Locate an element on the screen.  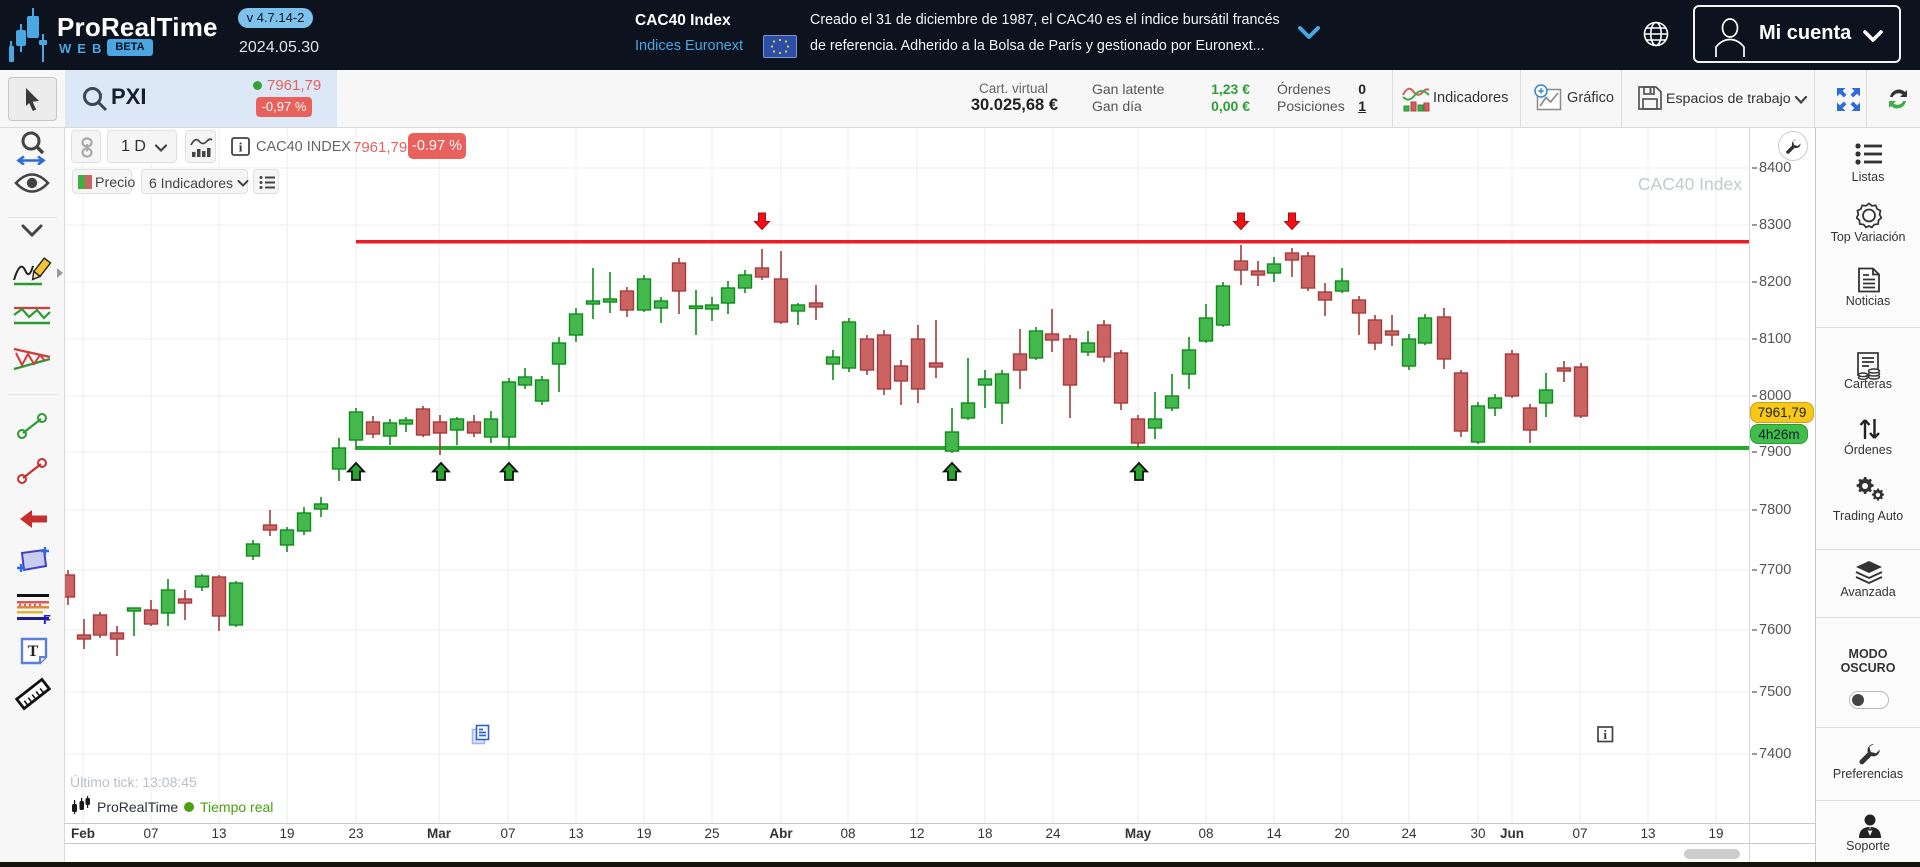
svg-text: T is located at coordinates (33, 651).